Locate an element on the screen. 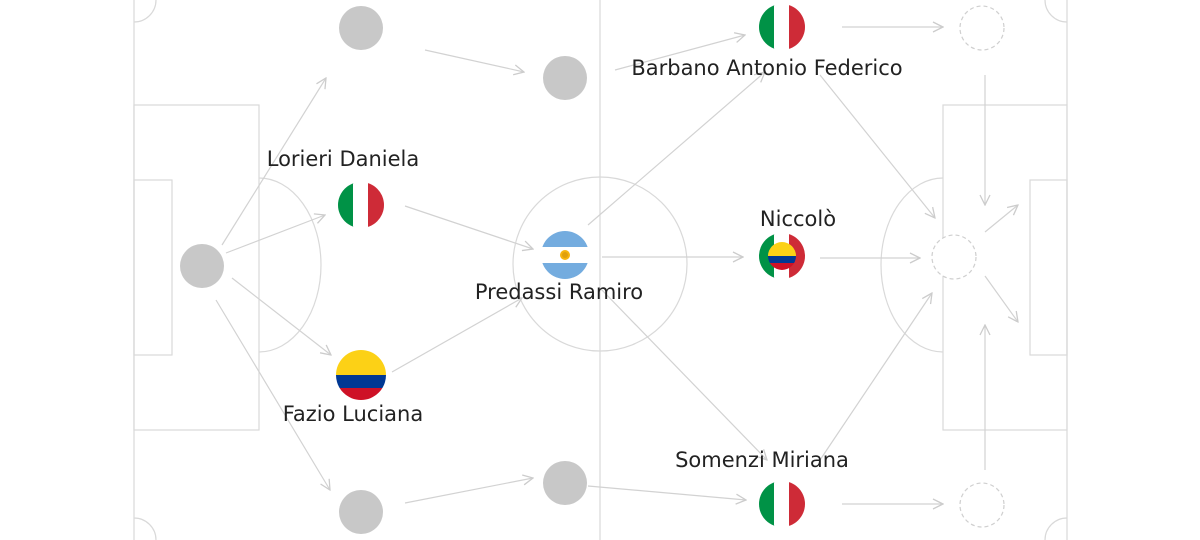 The width and height of the screenshot is (1200, 540). player-name-lorieri: Lorieri Daniela is located at coordinates (343, 159).